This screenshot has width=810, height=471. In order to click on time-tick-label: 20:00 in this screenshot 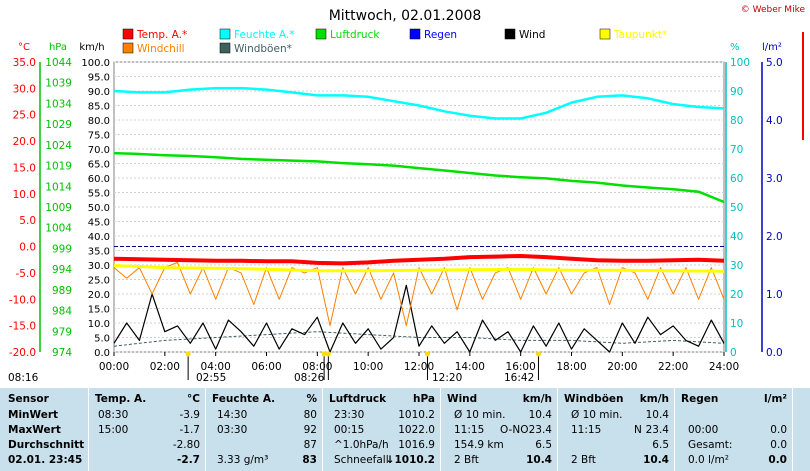, I will do `click(622, 367)`.